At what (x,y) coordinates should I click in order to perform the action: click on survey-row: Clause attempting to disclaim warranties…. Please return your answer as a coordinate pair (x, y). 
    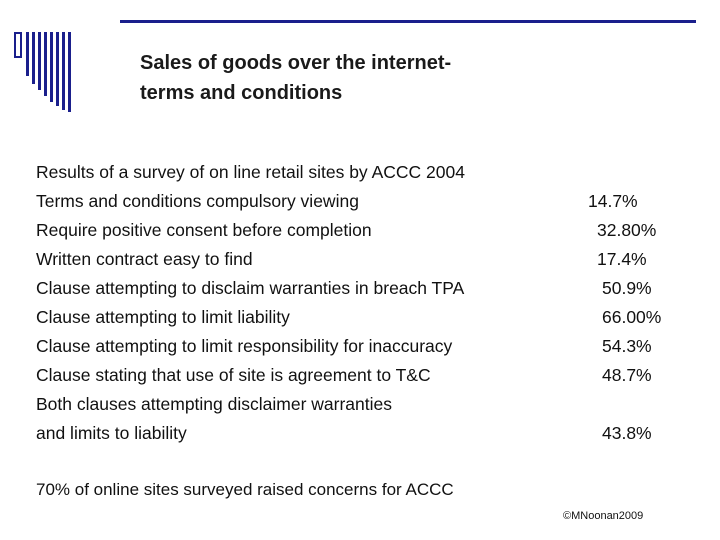
    Looking at the image, I should click on (361, 288).